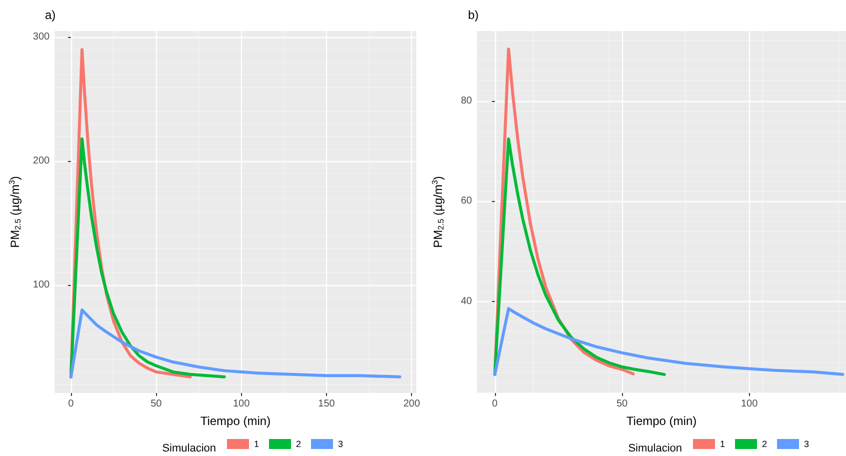  Describe the element at coordinates (41, 161) in the screenshot. I see `y-tick-label: 200` at that location.